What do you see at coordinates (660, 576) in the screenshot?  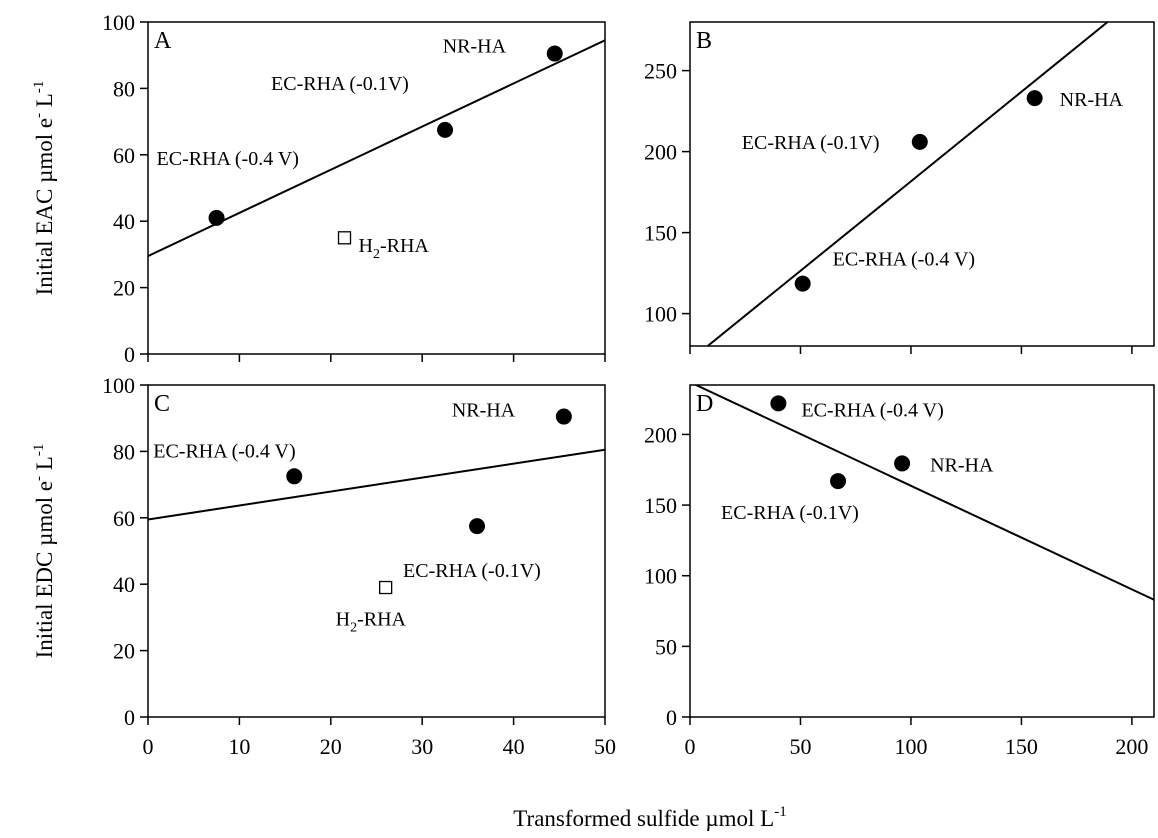 I see `panel-d-y-tick-label: 100` at bounding box center [660, 576].